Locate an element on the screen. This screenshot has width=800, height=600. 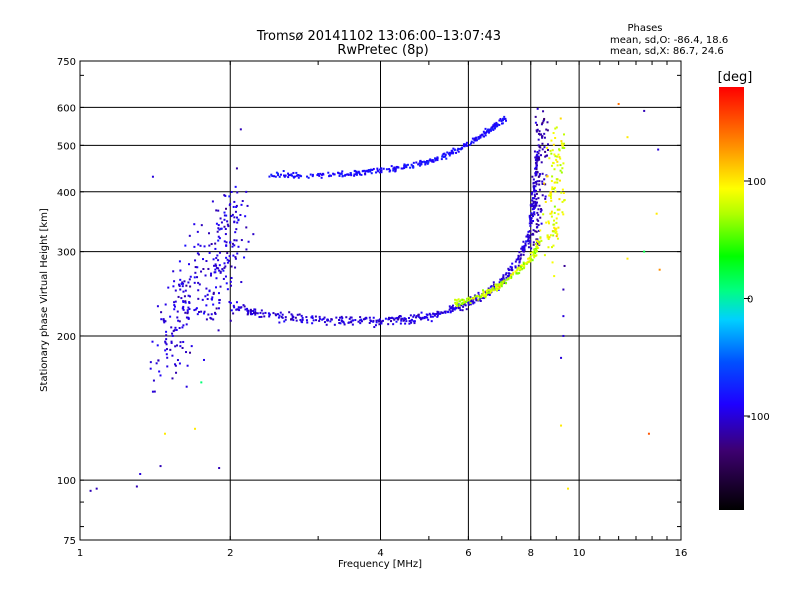
y-tick-label: 100 is located at coordinates (66, 481).